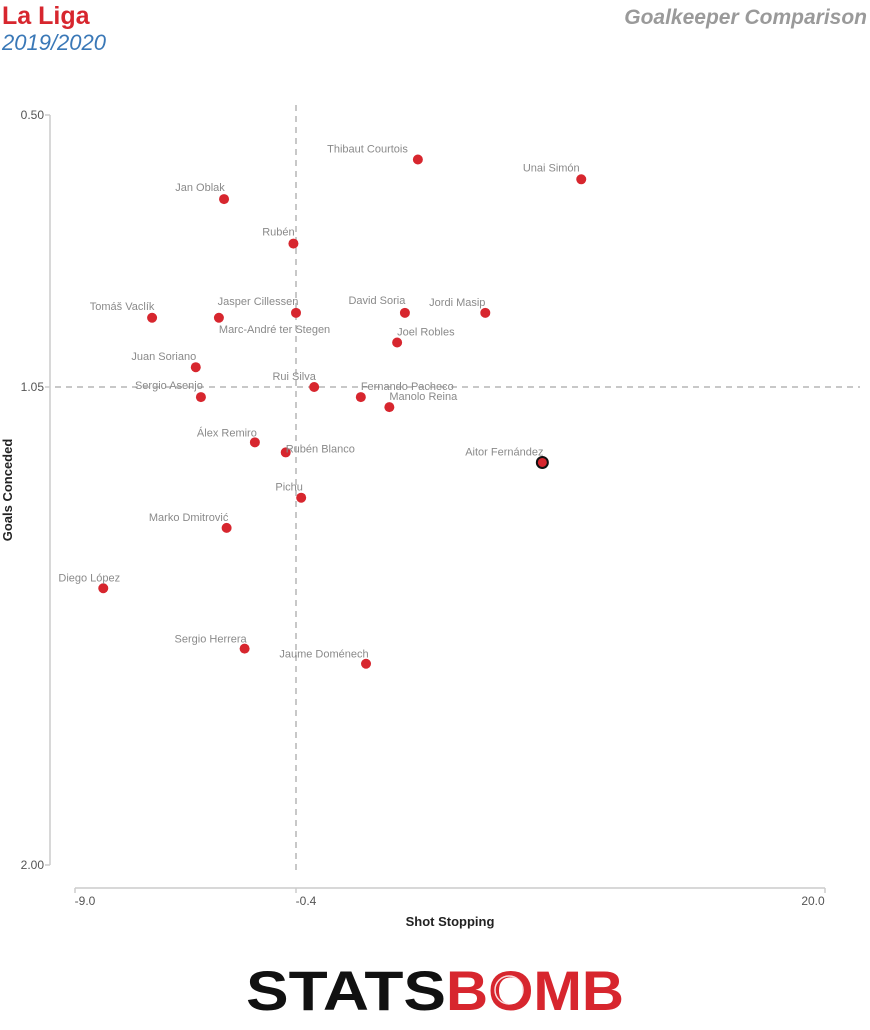 This screenshot has height=1030, width=870. What do you see at coordinates (509, 990) in the screenshot?
I see `target-icon` at bounding box center [509, 990].